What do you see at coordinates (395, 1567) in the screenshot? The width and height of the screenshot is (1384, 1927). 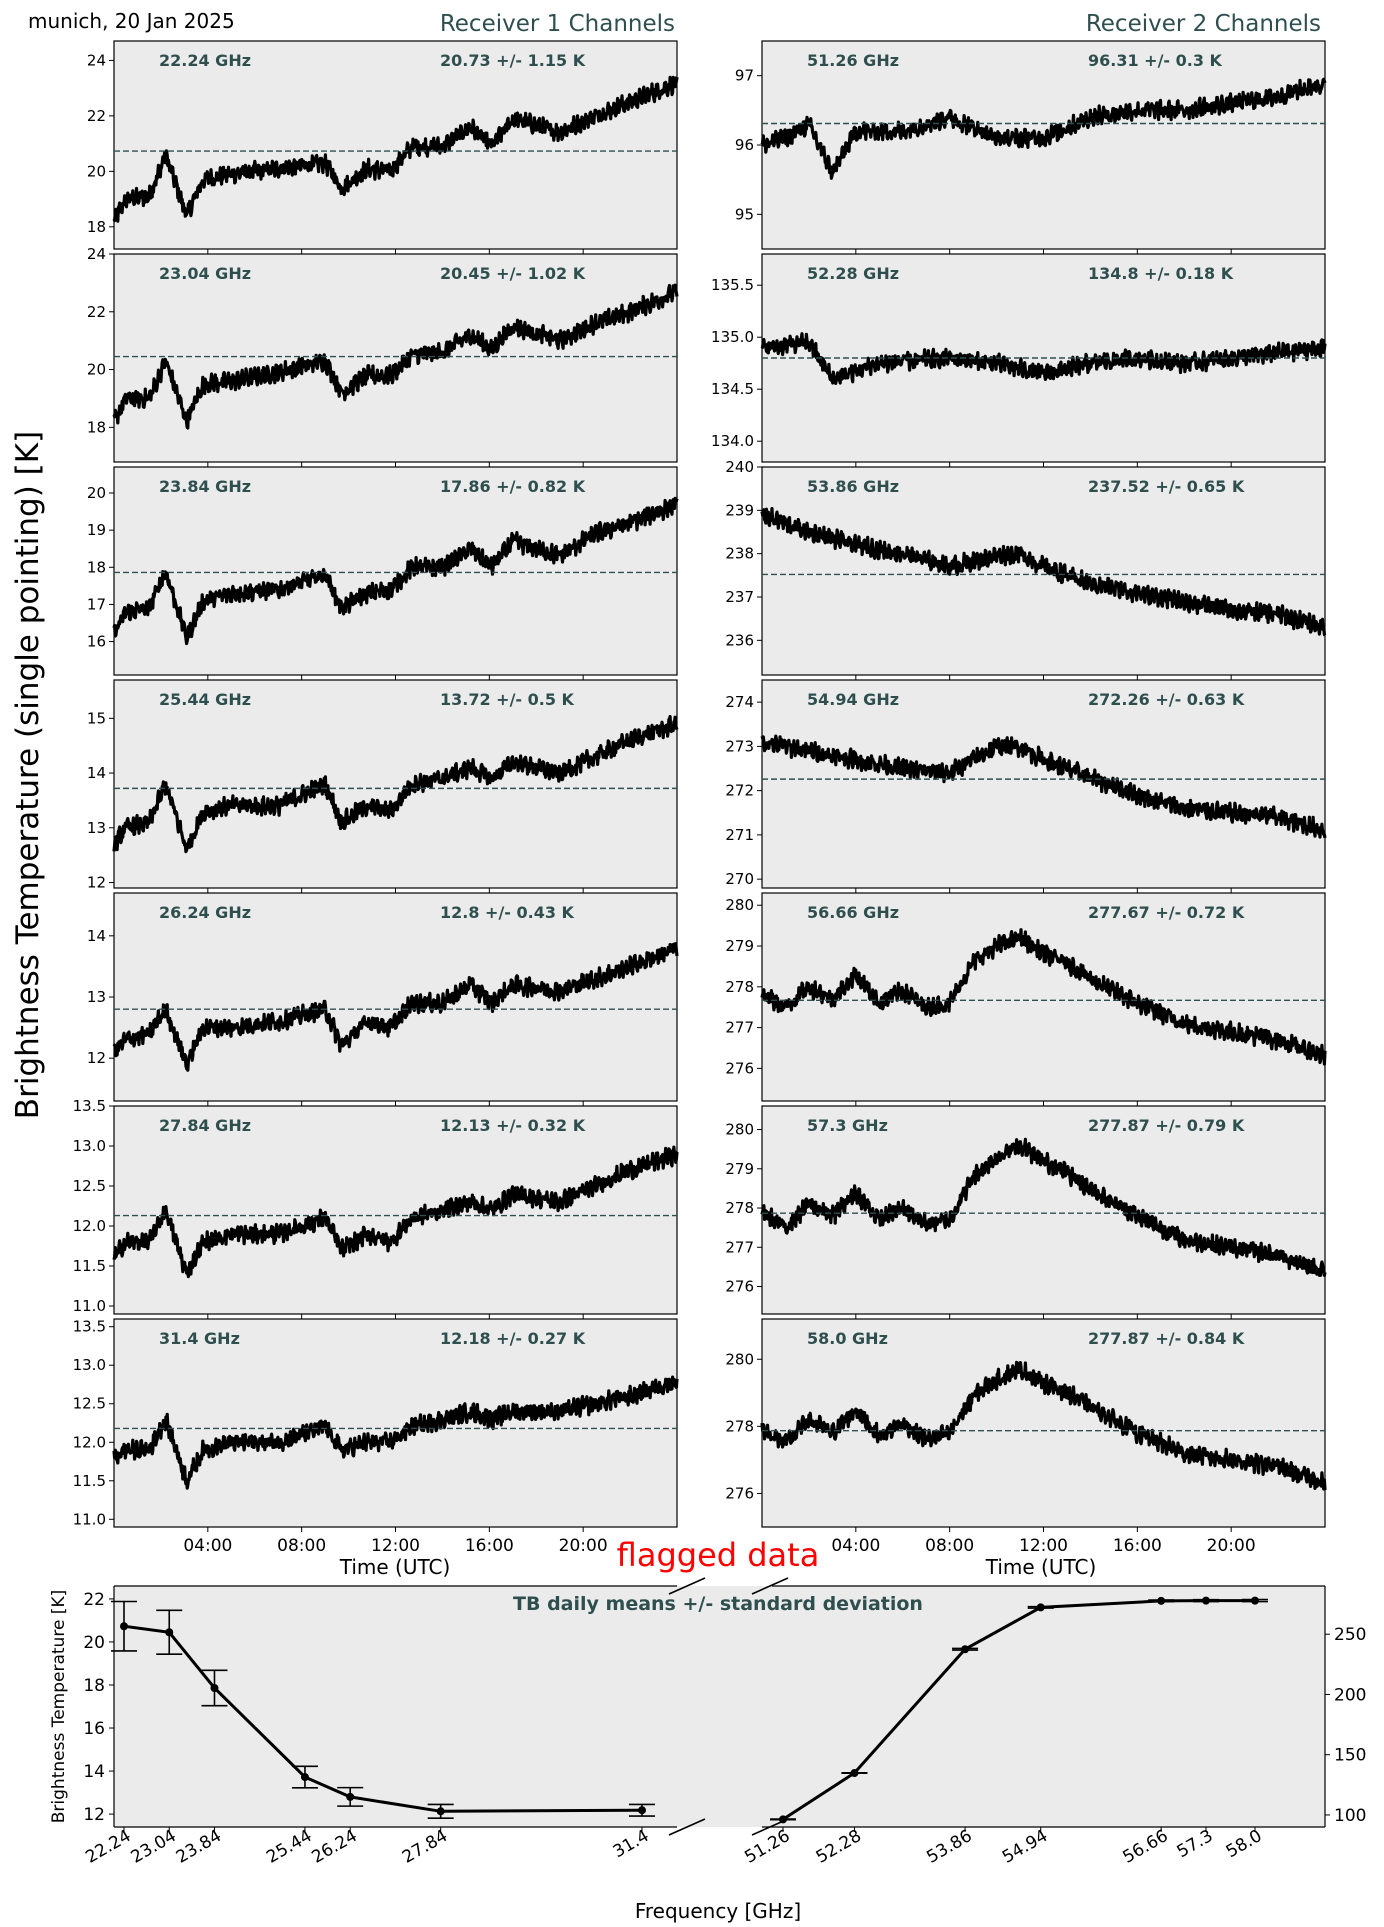 I see `x-axis-label-left: Time (UTC)` at bounding box center [395, 1567].